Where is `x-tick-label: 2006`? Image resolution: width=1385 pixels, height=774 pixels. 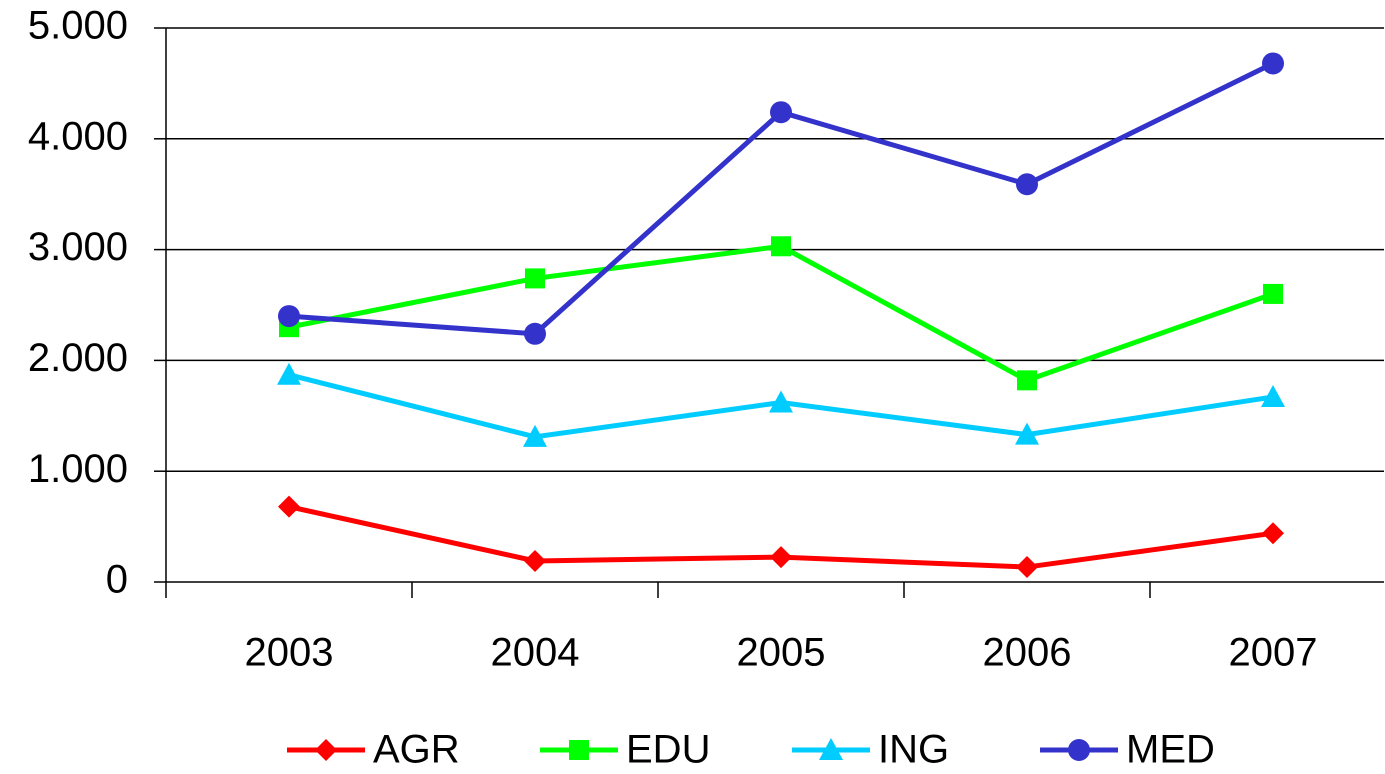 x-tick-label: 2006 is located at coordinates (1027, 653).